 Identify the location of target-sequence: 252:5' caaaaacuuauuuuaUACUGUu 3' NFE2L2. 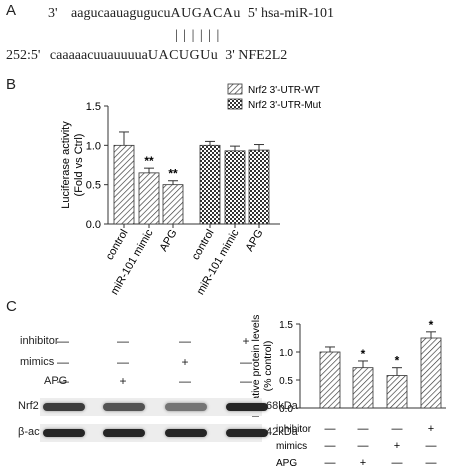
(146, 56).